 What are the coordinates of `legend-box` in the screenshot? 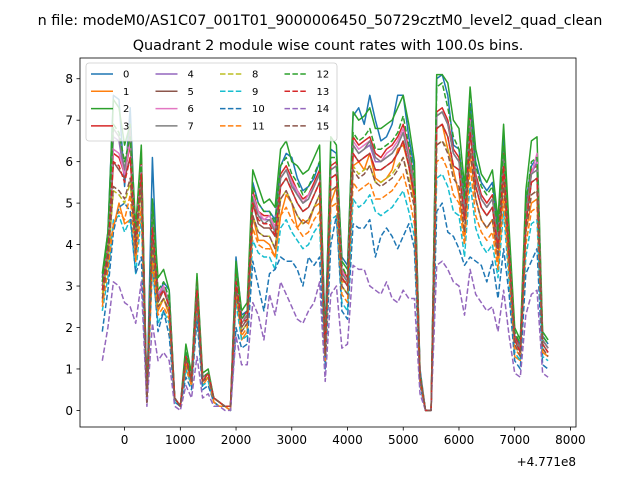 It's located at (211, 102).